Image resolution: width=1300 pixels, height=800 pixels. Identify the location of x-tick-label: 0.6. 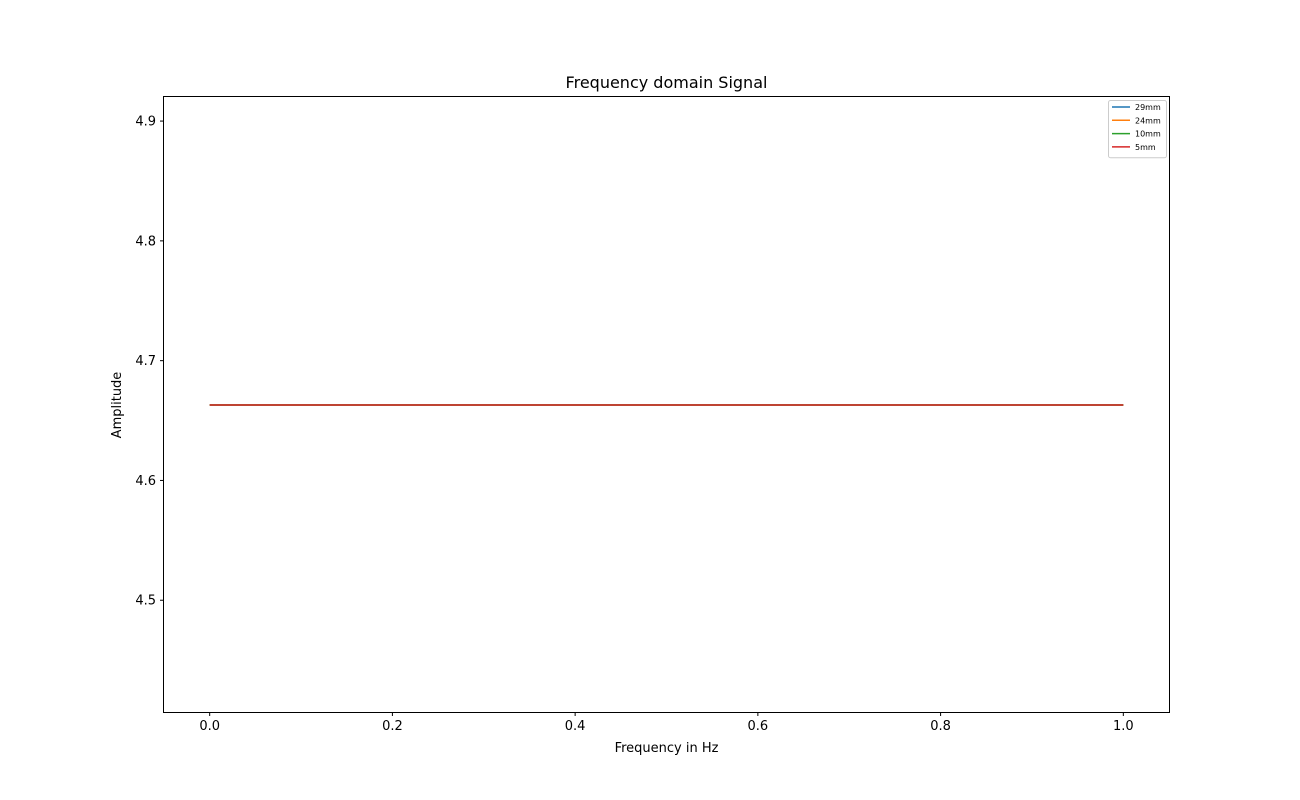
(758, 726).